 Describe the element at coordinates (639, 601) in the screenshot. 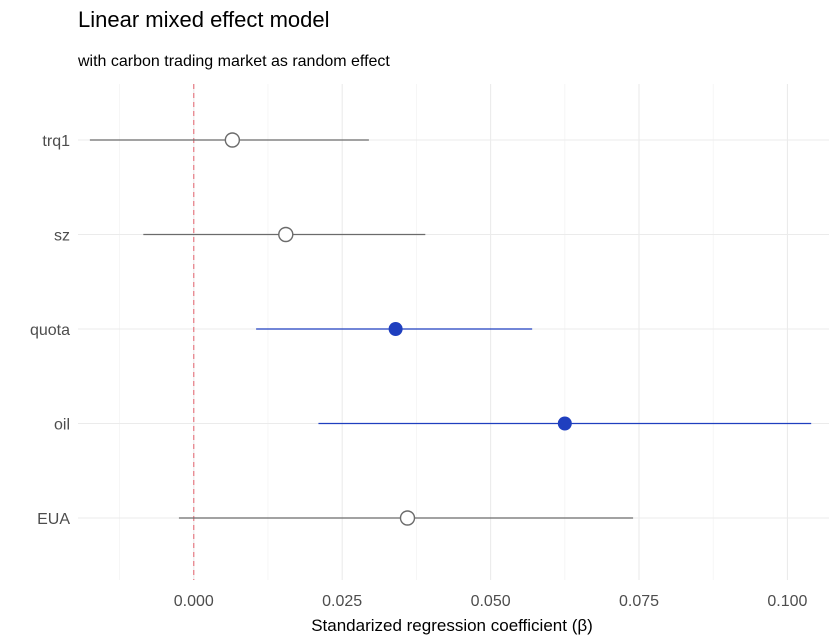

I see `x-tick-label: 0.075` at that location.